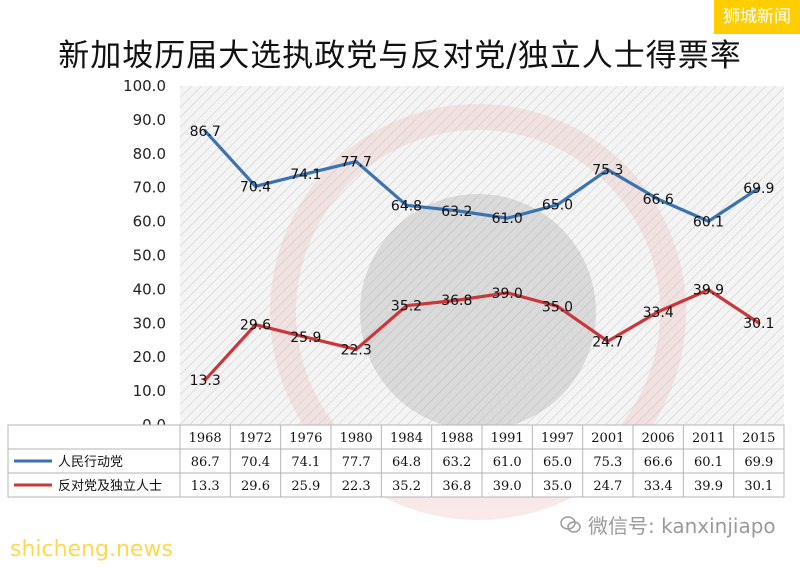 The width and height of the screenshot is (800, 567). I want to click on y-tick-label: 80.0, so click(149, 154).